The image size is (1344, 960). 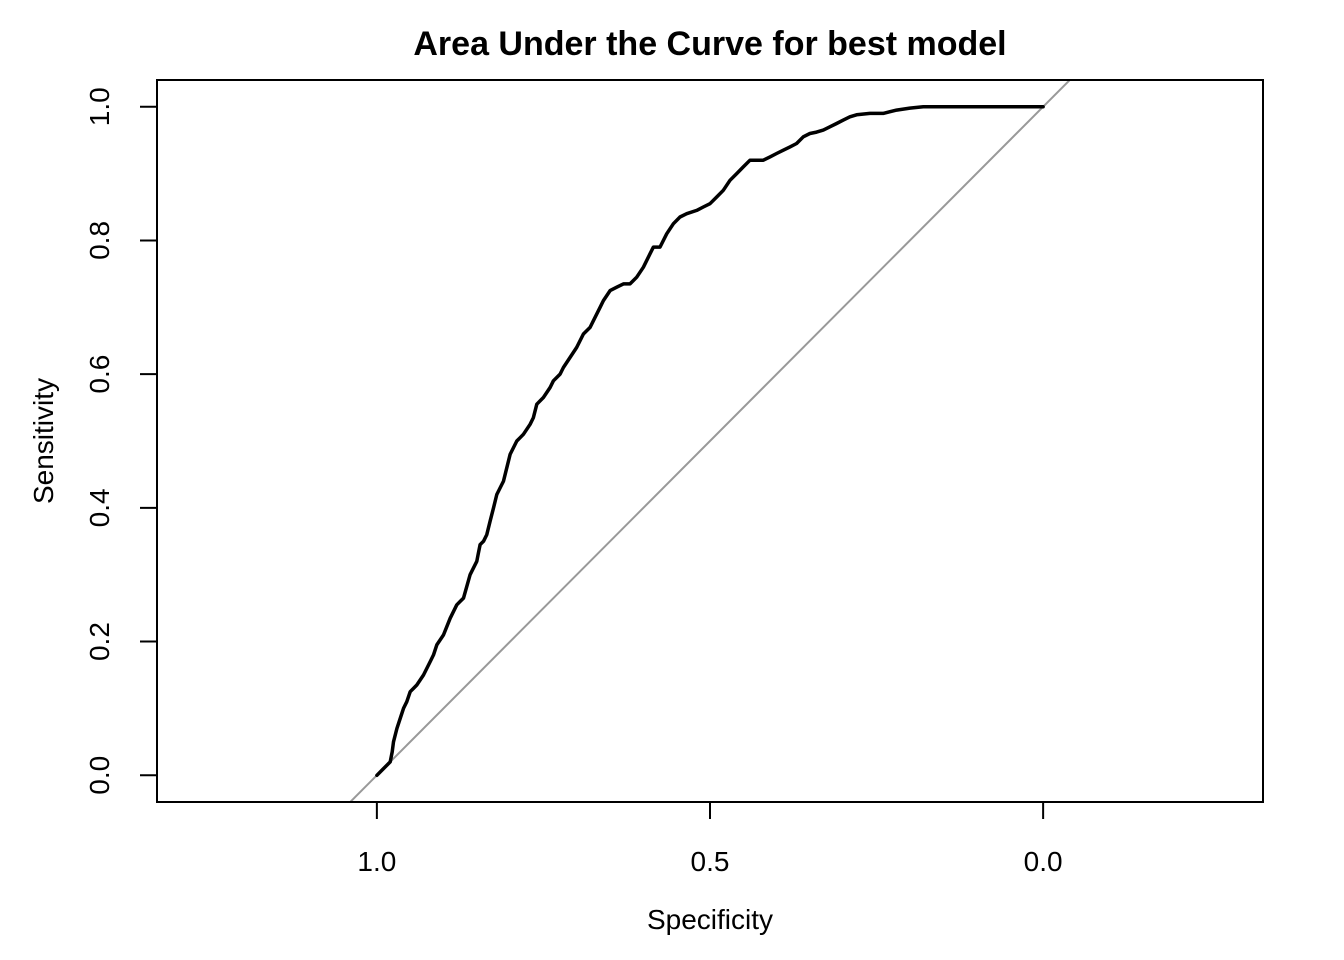 I want to click on x-tick-label: 1.0, so click(x=376, y=861).